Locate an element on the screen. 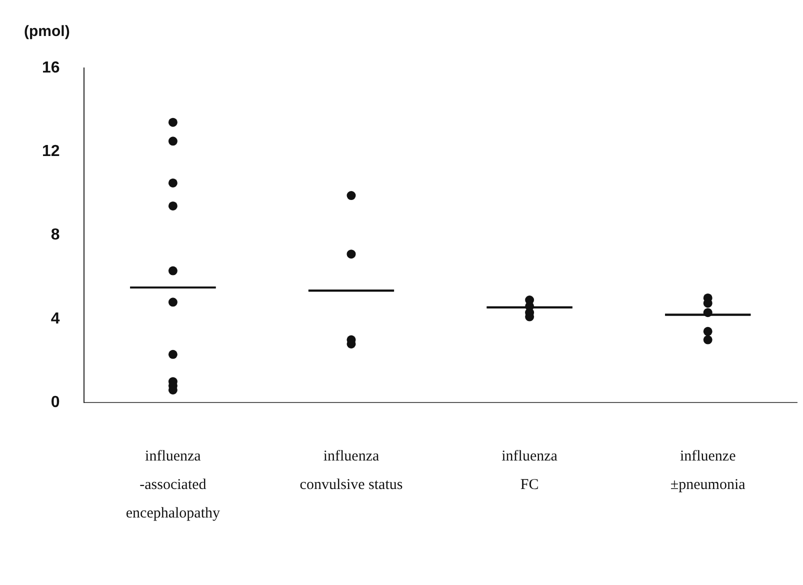 This screenshot has height=585, width=803. y-tick-label: 16 is located at coordinates (51, 67).